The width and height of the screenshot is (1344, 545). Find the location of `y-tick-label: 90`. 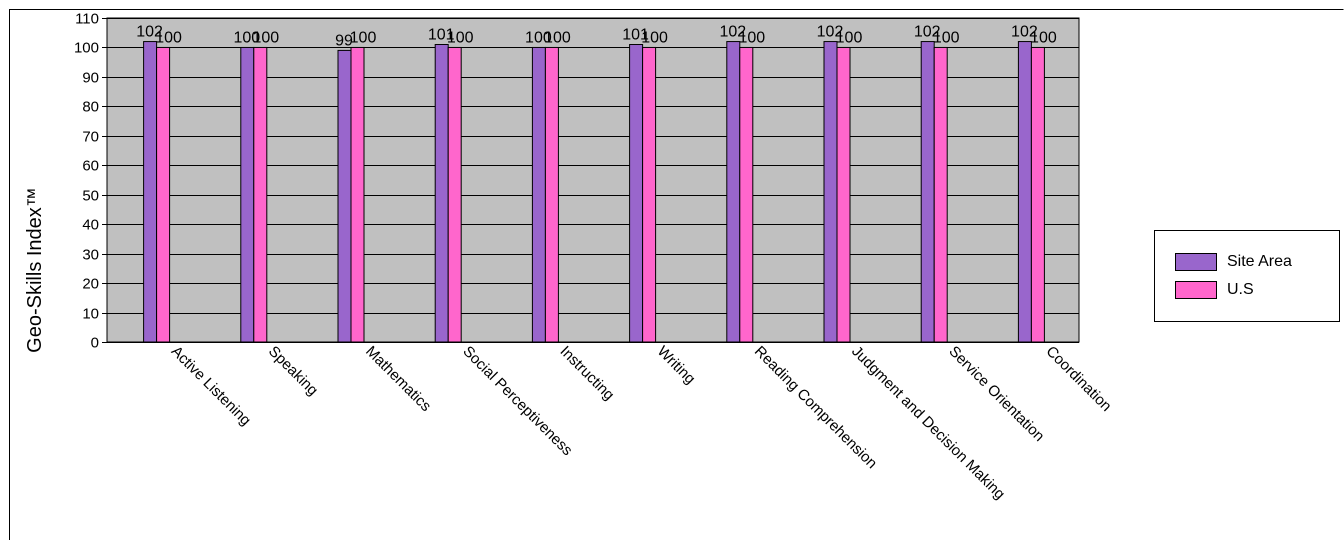

y-tick-label: 90 is located at coordinates (90, 78).